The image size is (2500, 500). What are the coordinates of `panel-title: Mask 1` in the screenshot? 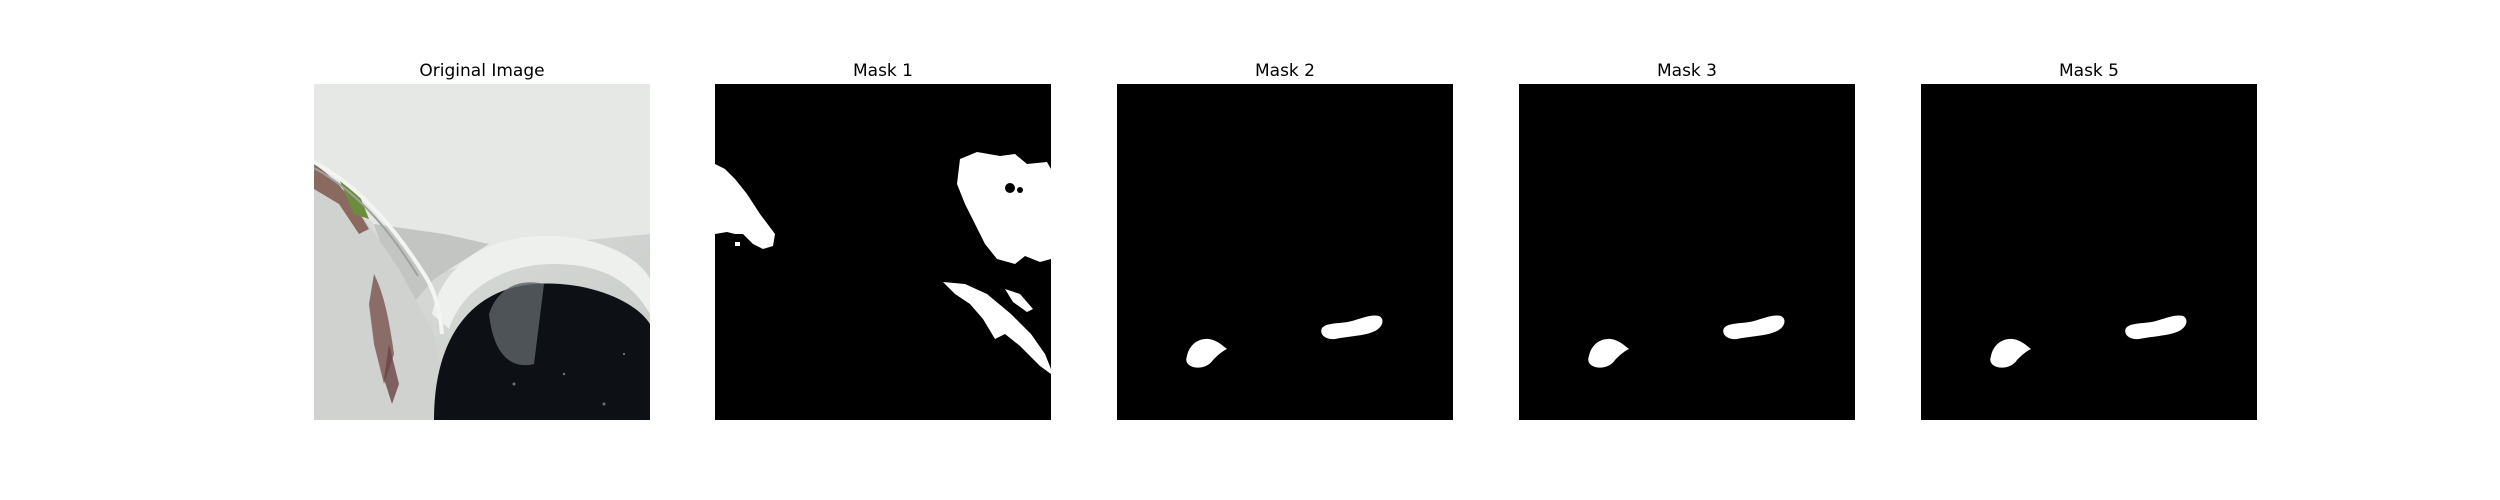 It's located at (882, 71).